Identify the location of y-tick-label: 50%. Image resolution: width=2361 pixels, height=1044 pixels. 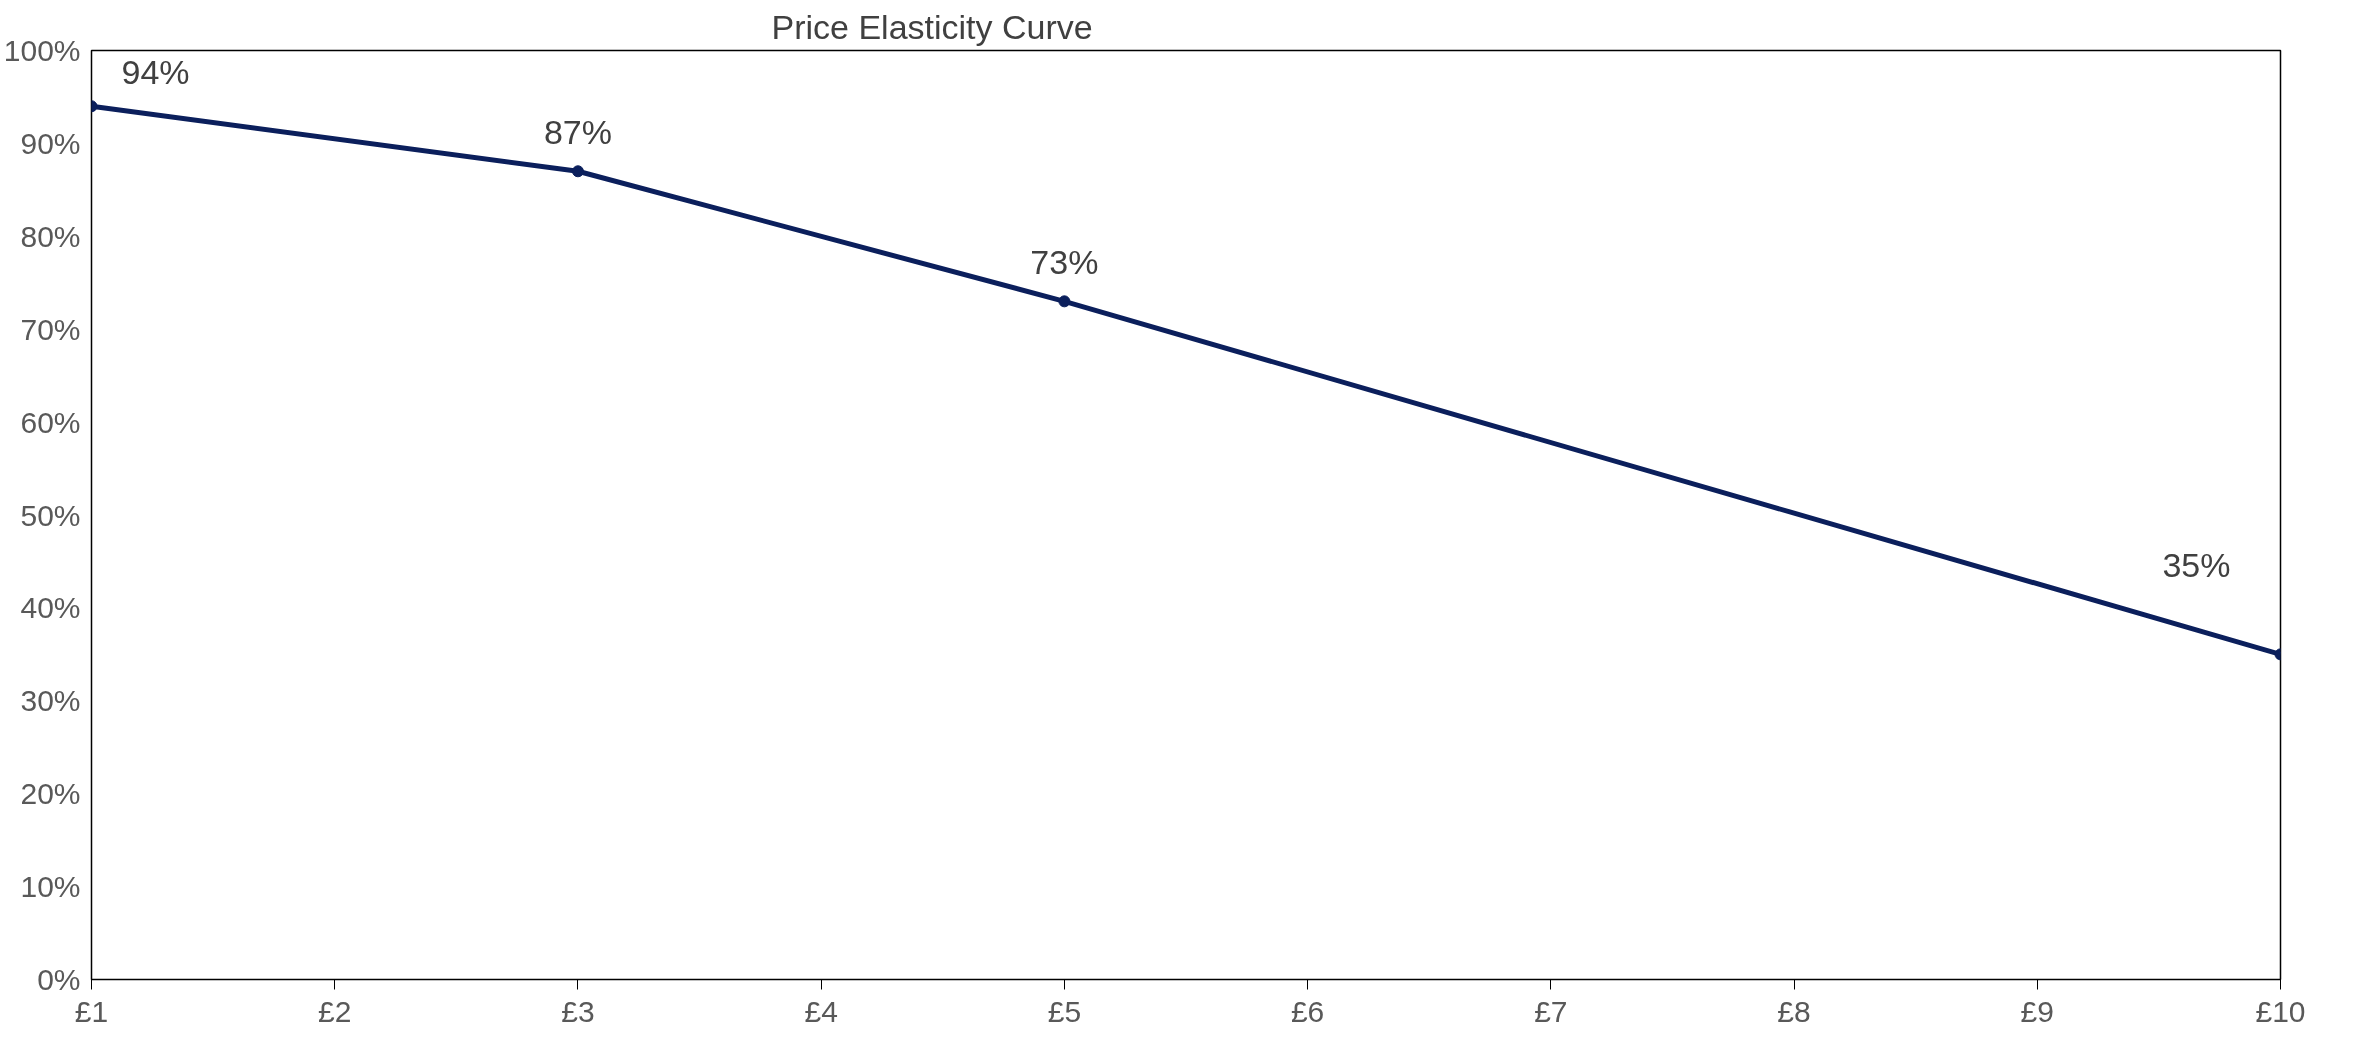
(50, 515).